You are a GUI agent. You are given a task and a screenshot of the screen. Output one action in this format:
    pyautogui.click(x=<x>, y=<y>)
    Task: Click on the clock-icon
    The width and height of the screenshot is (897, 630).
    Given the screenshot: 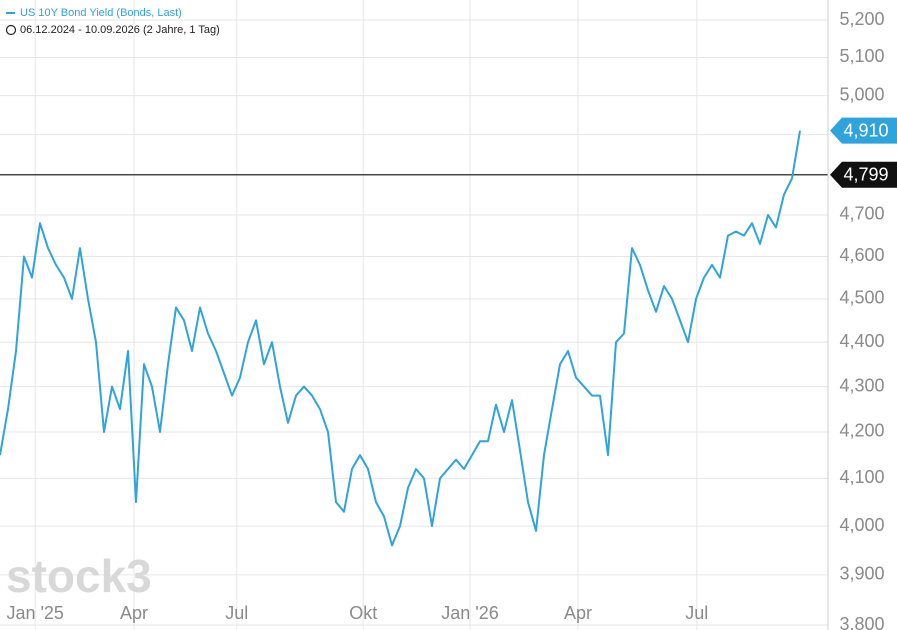 What is the action you would take?
    pyautogui.click(x=11, y=30)
    